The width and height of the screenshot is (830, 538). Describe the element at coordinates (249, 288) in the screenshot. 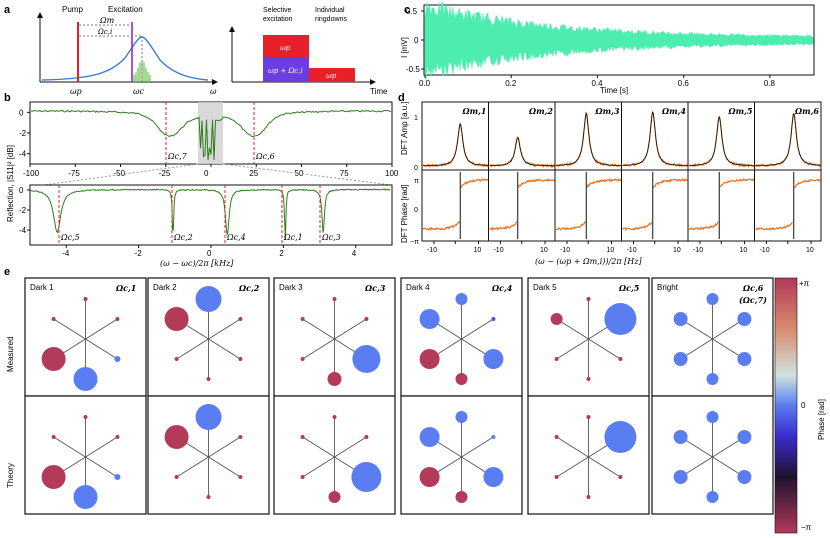

I see `e-column-mode: Ωc,2` at that location.